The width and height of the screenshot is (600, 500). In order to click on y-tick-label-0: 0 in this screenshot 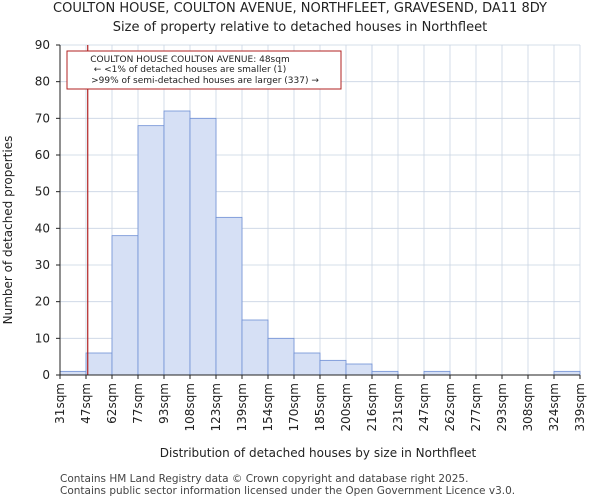, I will do `click(46, 375)`.